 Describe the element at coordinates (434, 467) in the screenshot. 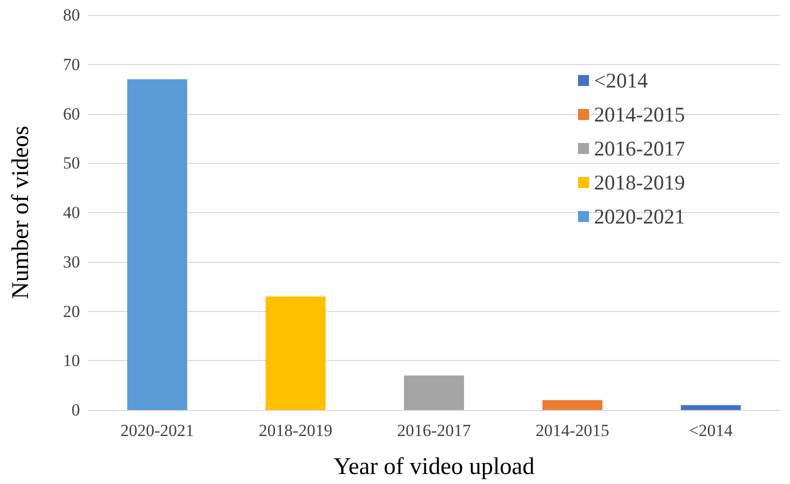

I see `x-axis-title: Year of video upload` at that location.